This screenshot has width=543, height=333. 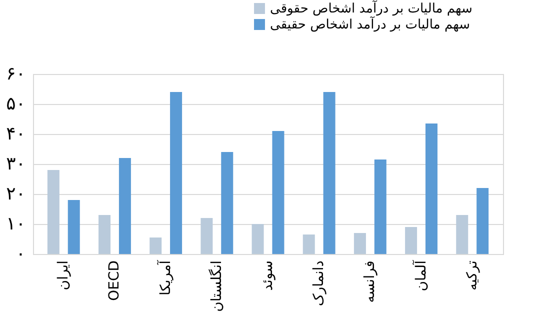 What do you see at coordinates (64, 275) in the screenshot?
I see `x-tick-label: ایران` at bounding box center [64, 275].